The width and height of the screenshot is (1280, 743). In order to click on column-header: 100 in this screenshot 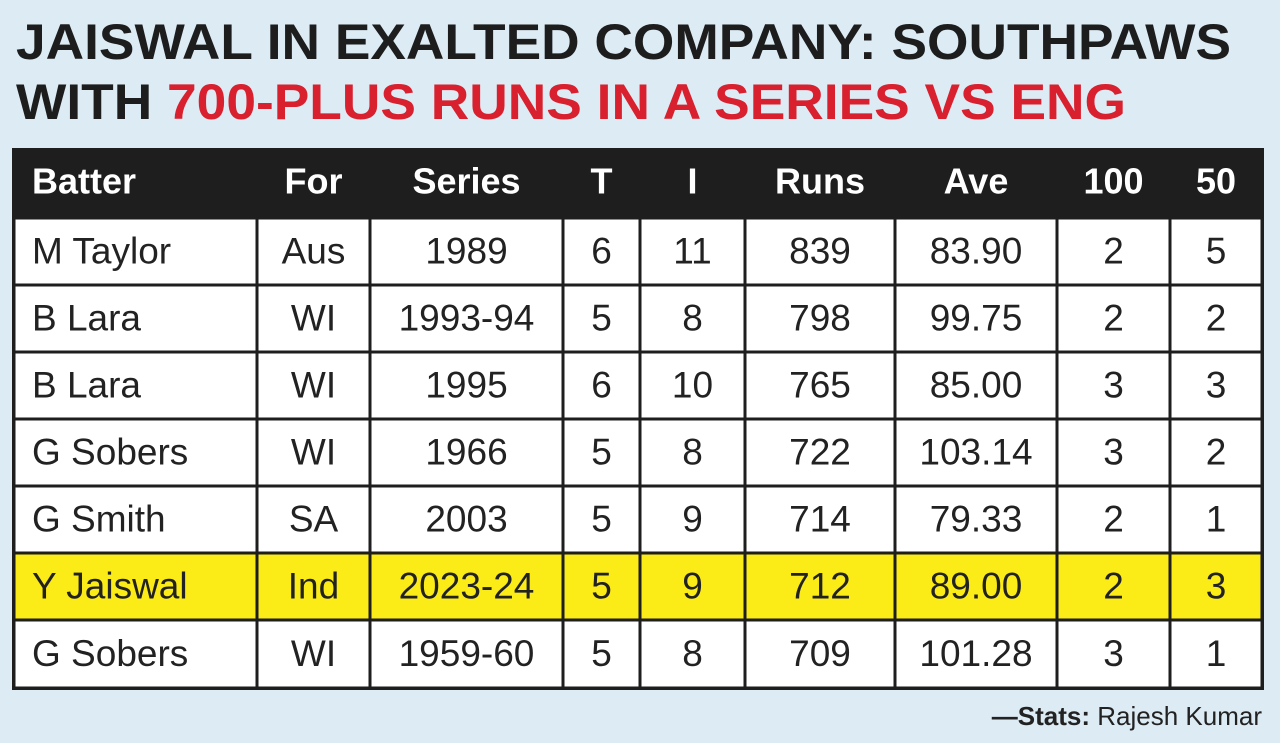, I will do `click(1113, 181)`.